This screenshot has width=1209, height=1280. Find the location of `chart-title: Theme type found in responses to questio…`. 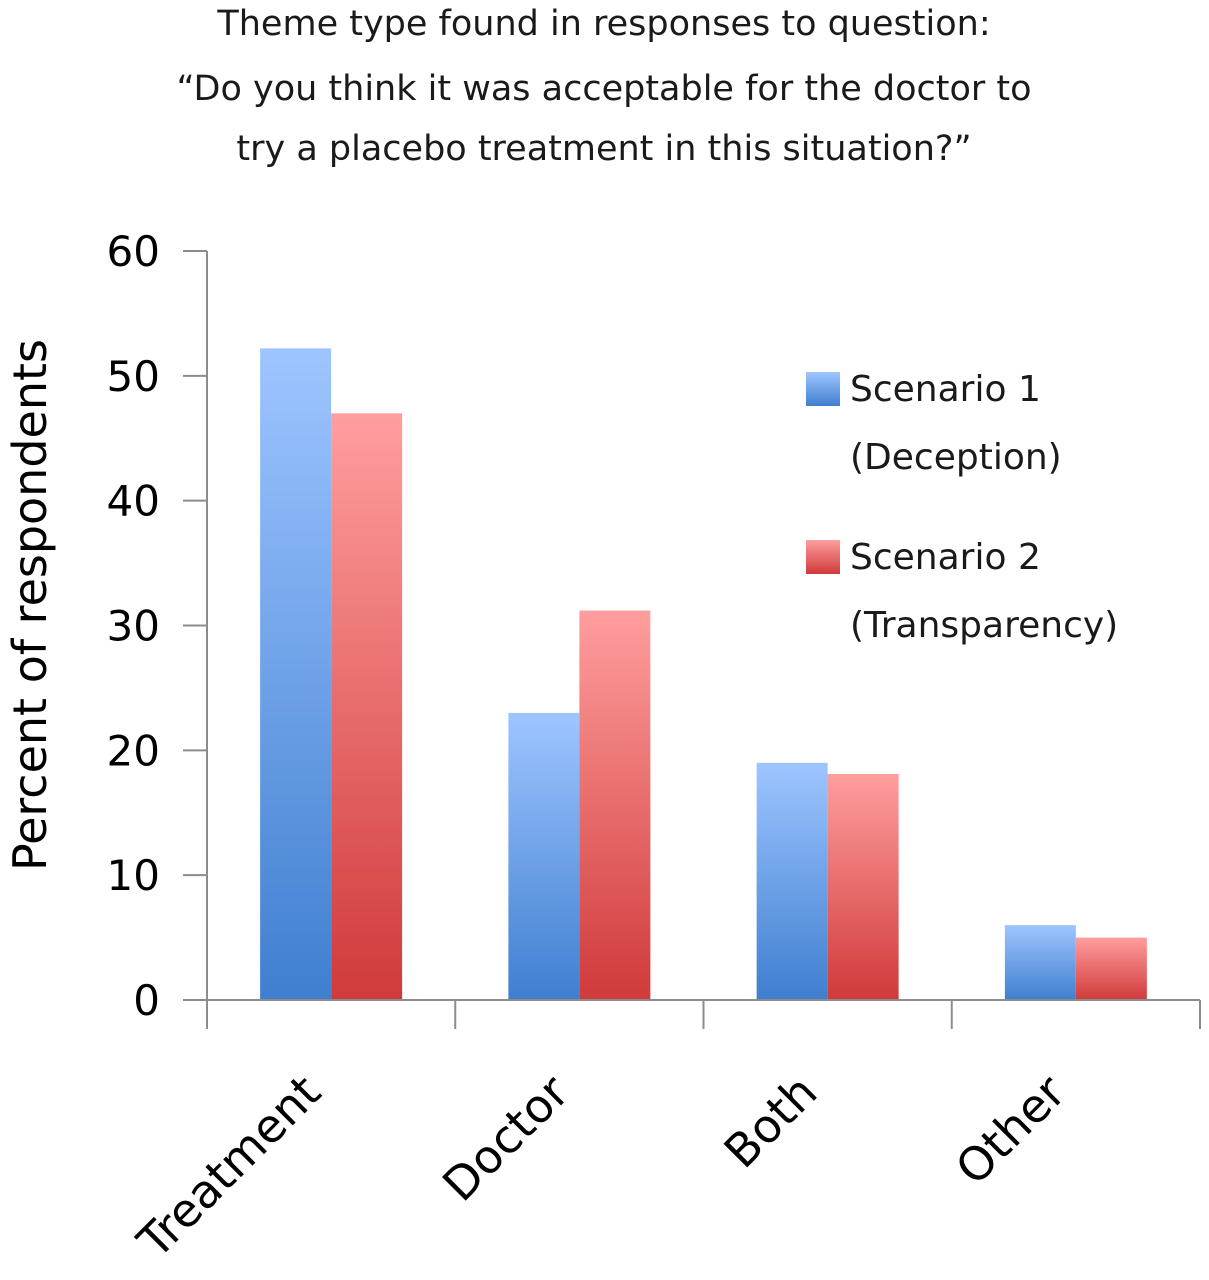

chart-title: Theme type found in responses to questio… is located at coordinates (603, 86).